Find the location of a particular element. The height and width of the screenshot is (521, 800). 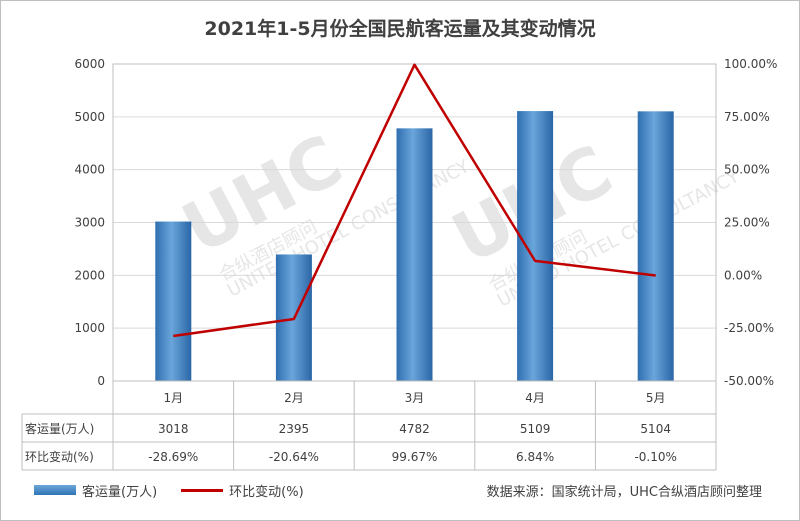

table-row-label: 客运量(万人) is located at coordinates (59, 428).